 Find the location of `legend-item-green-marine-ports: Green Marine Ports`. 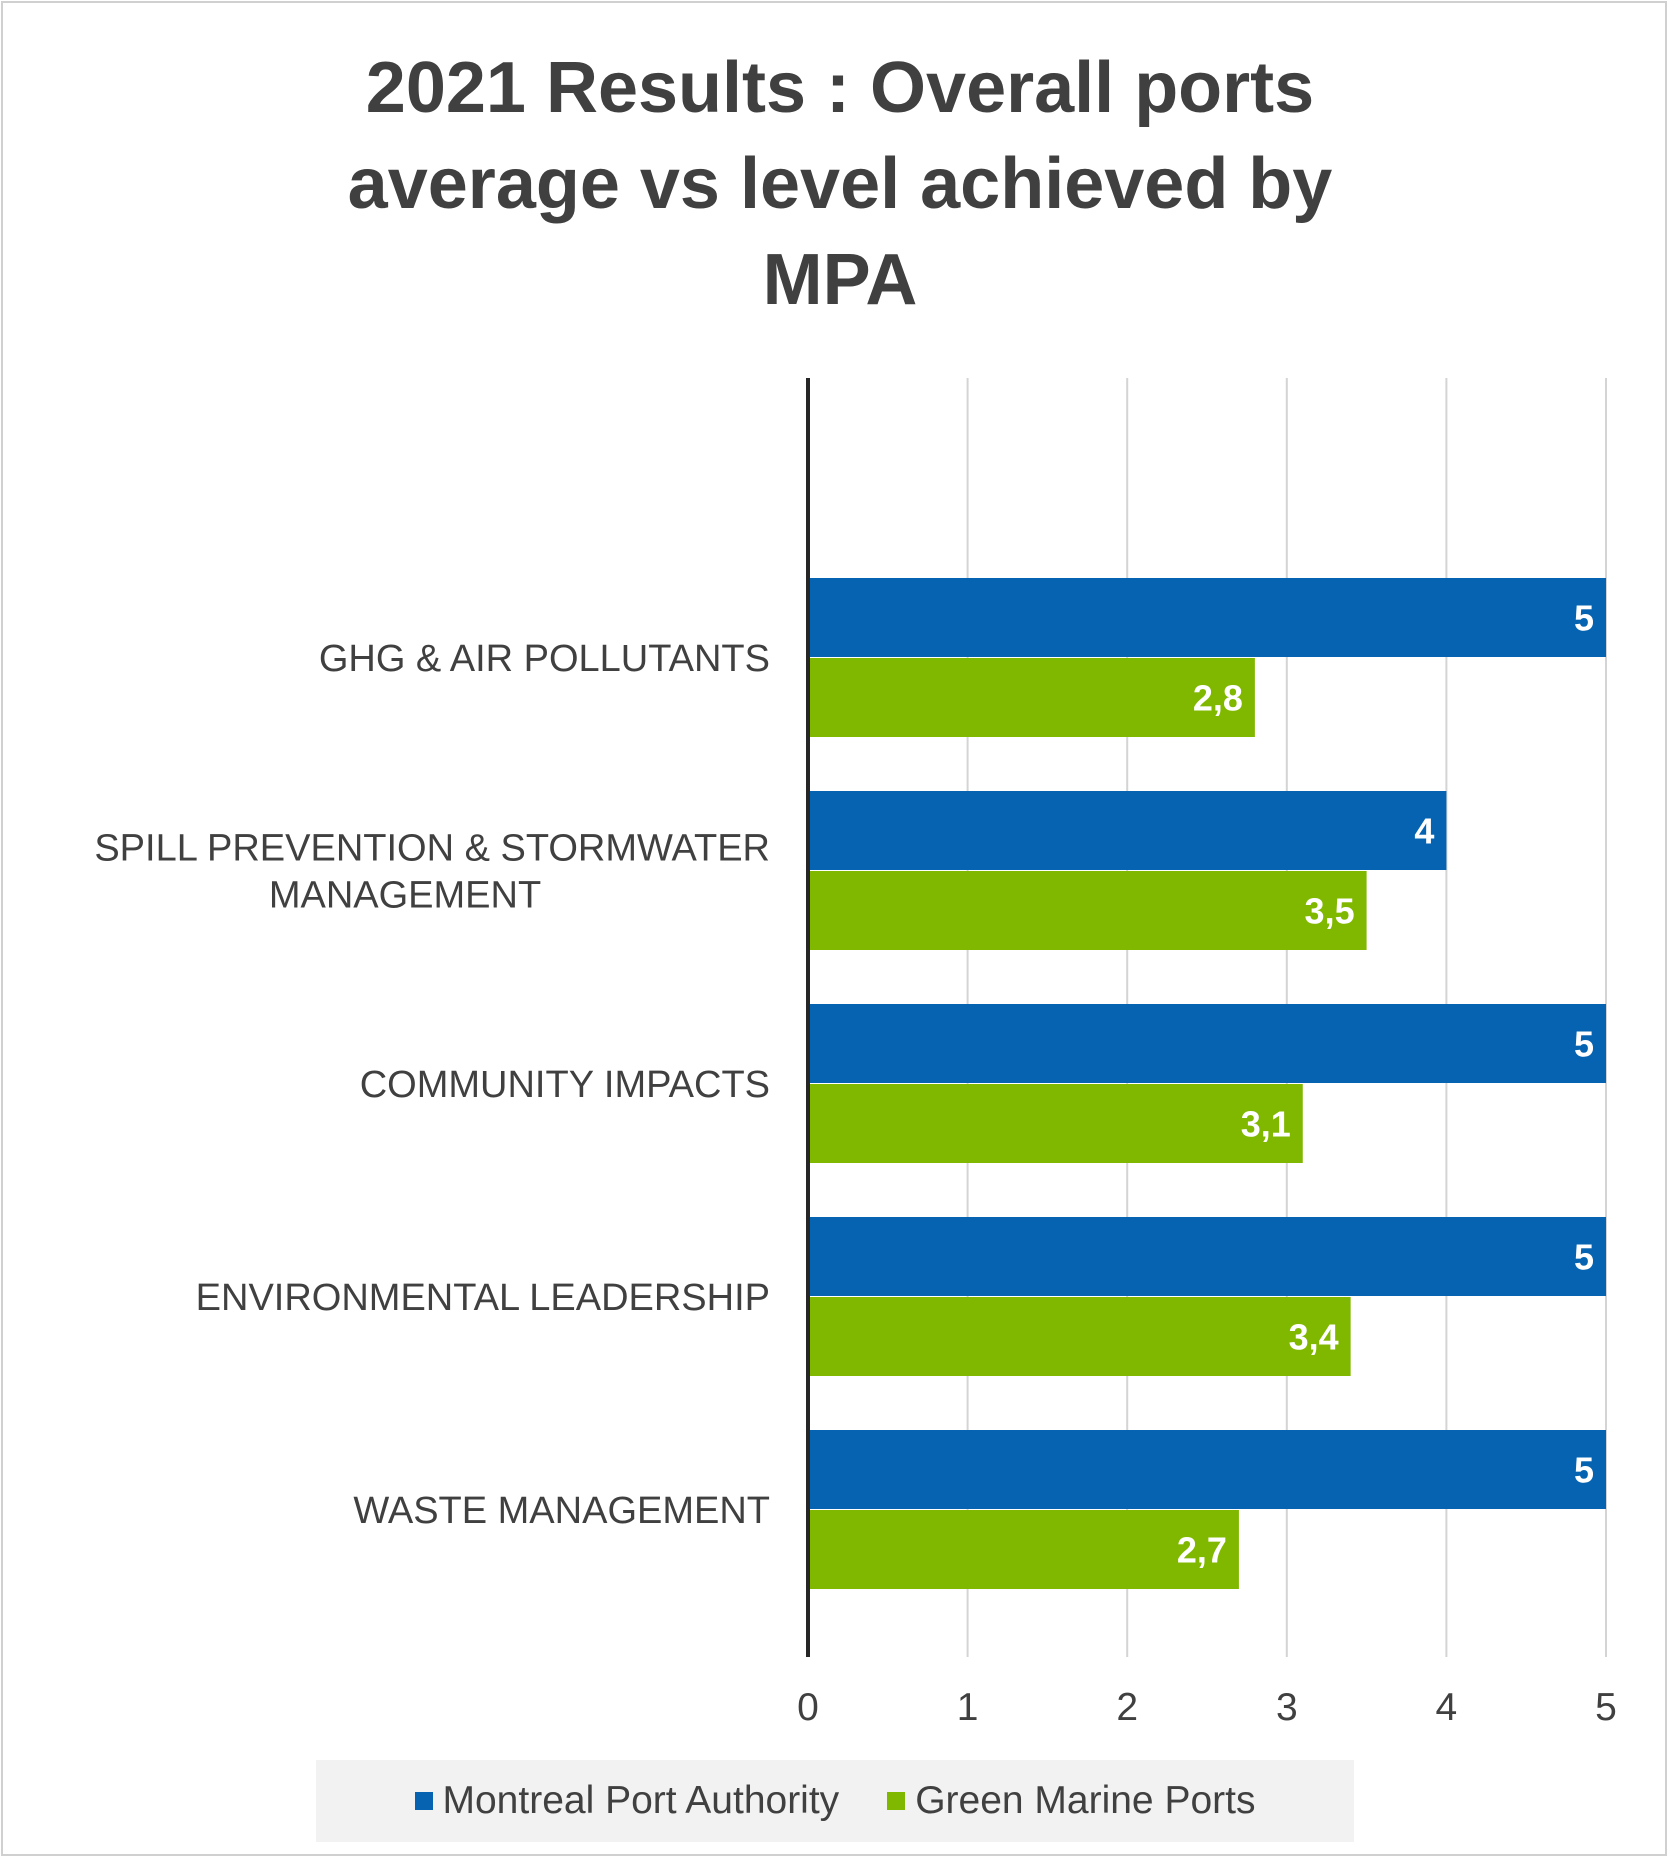

legend-item-green-marine-ports: Green Marine Ports is located at coordinates (1071, 1801).